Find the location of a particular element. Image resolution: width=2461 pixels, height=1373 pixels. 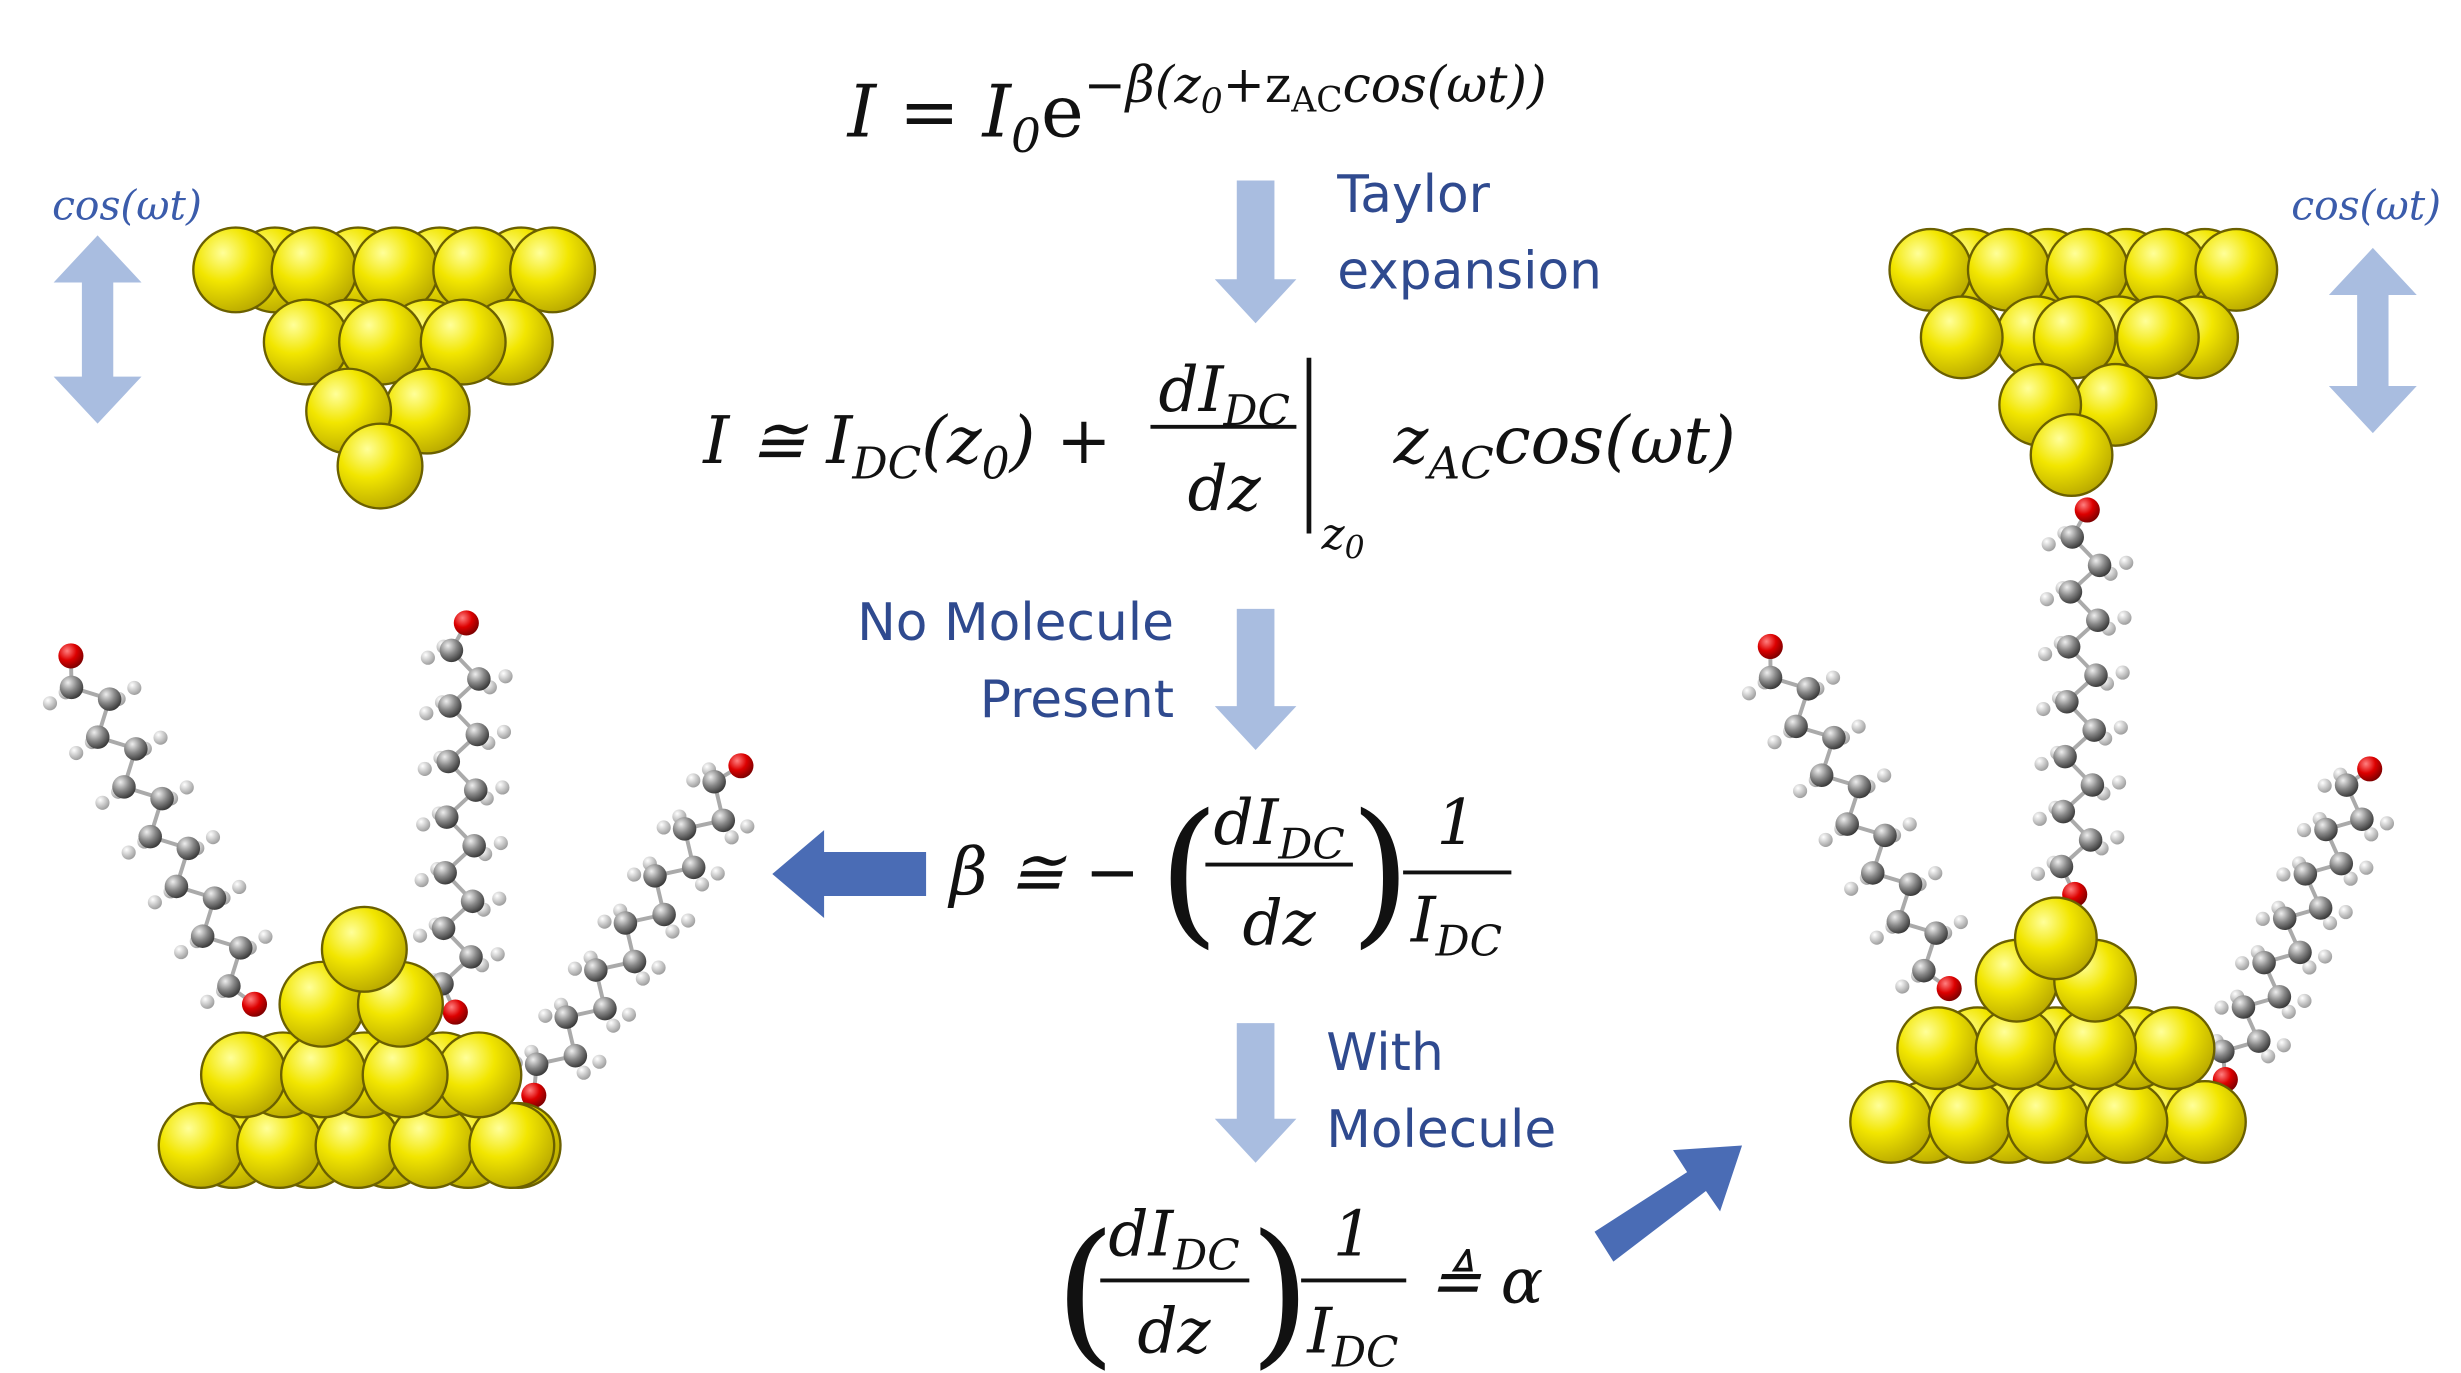

double-arrow is located at coordinates (2372, 340).